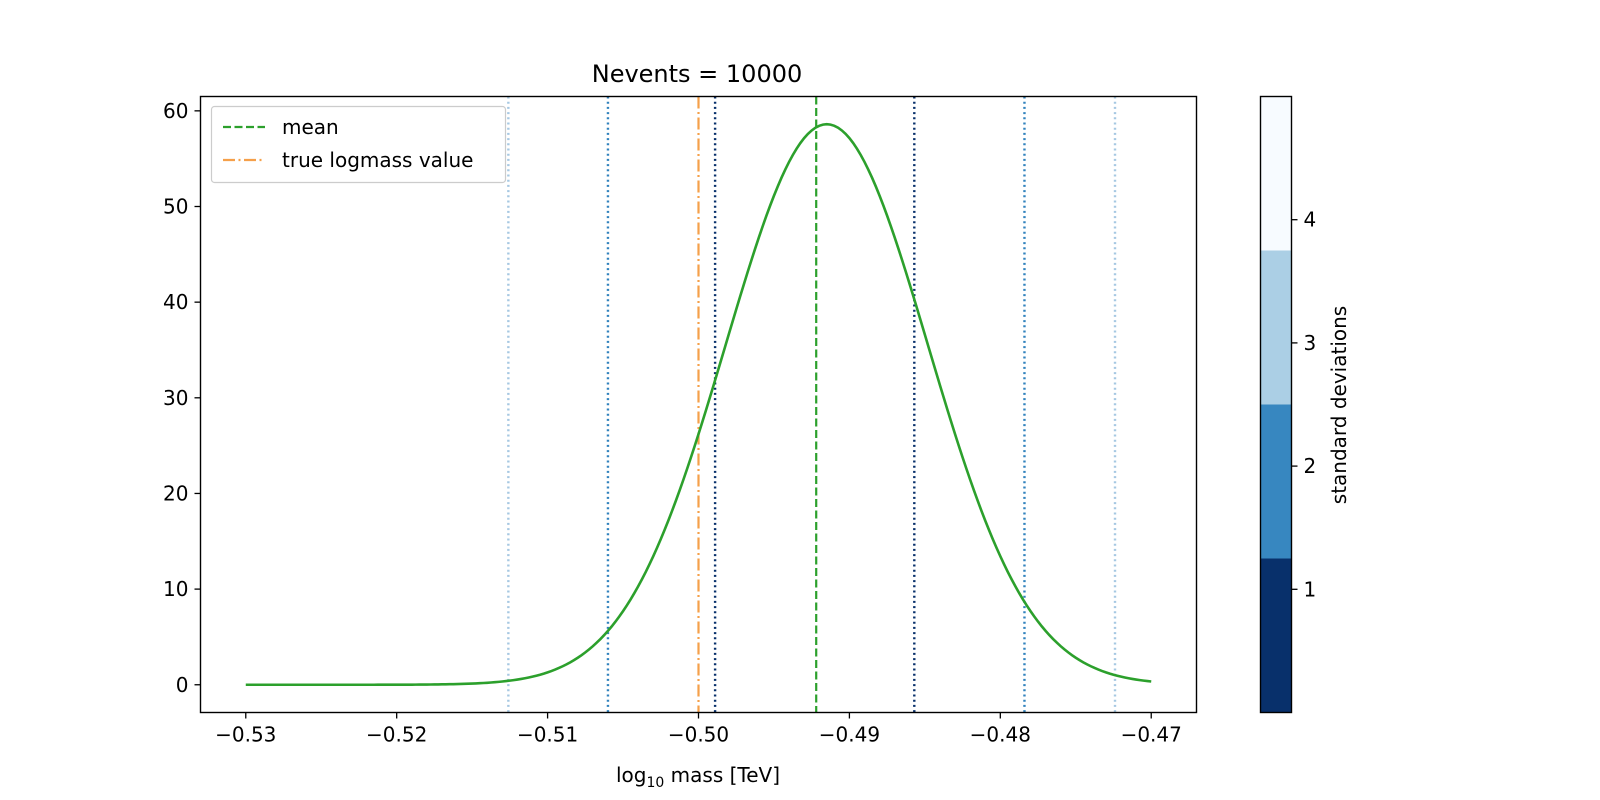 This screenshot has width=1600, height=800. I want to click on x-tick-label: −0.49, so click(849, 735).